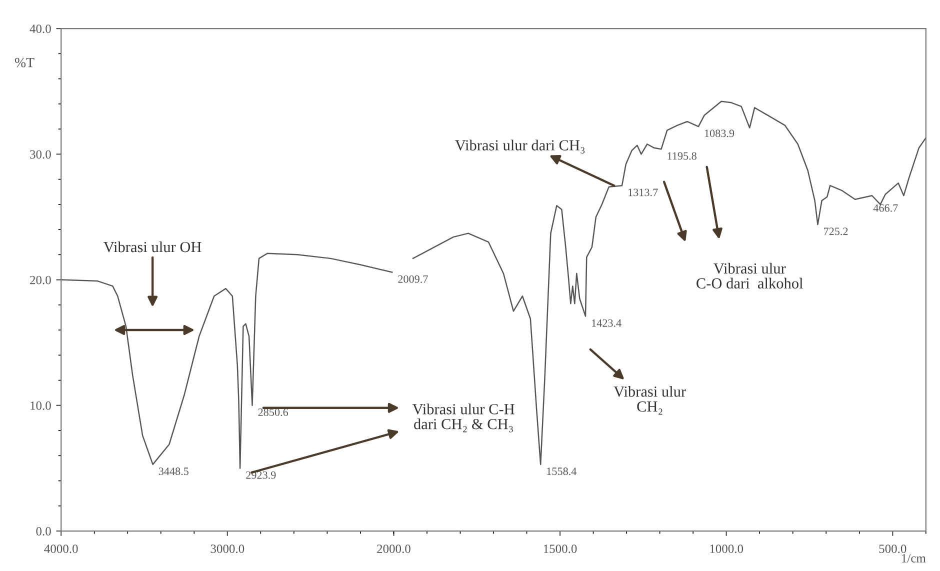  What do you see at coordinates (749, 275) in the screenshot?
I see `annotation: Vibrasi ulur C-O dari alkohol` at bounding box center [749, 275].